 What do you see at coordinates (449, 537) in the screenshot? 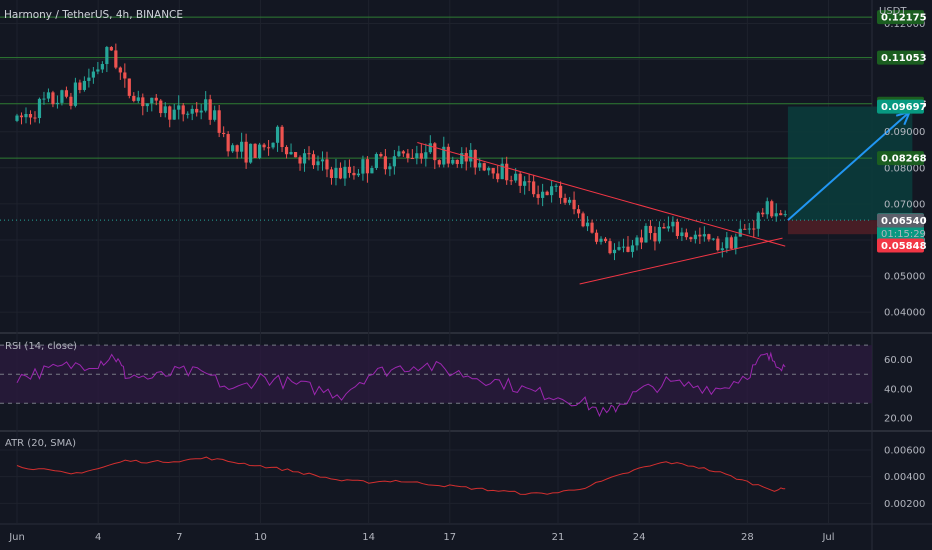
I see `time-tick-label: 17` at bounding box center [449, 537].